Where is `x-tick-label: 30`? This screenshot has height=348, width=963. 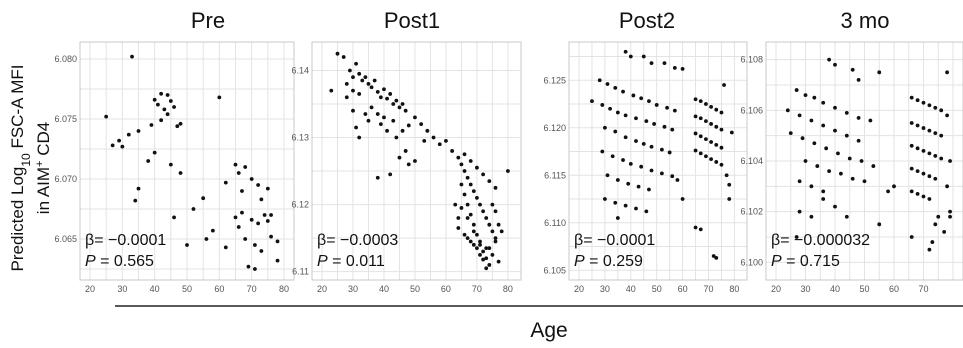 x-tick-label: 30 is located at coordinates (805, 289).